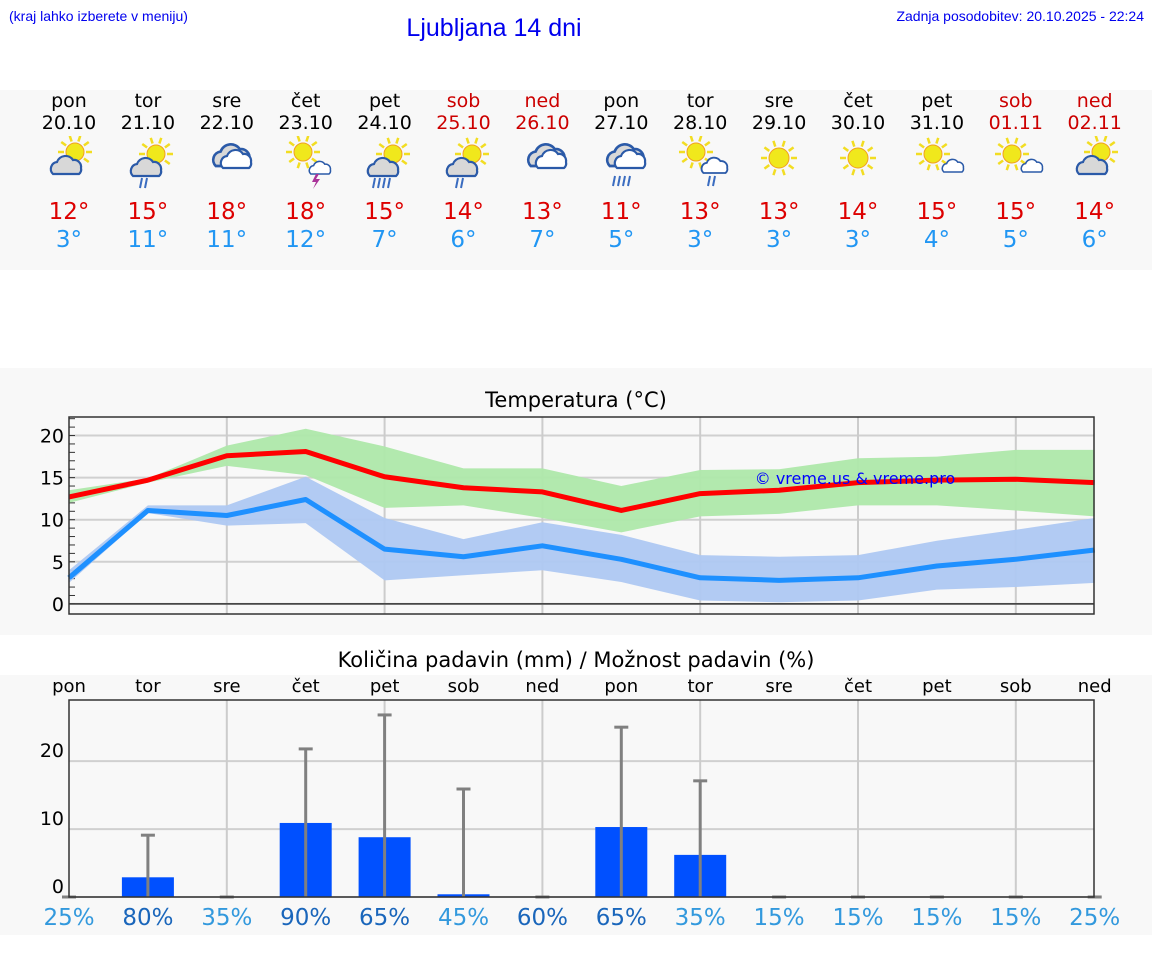 The width and height of the screenshot is (1152, 975). I want to click on precip-day-name: tor, so click(700, 686).